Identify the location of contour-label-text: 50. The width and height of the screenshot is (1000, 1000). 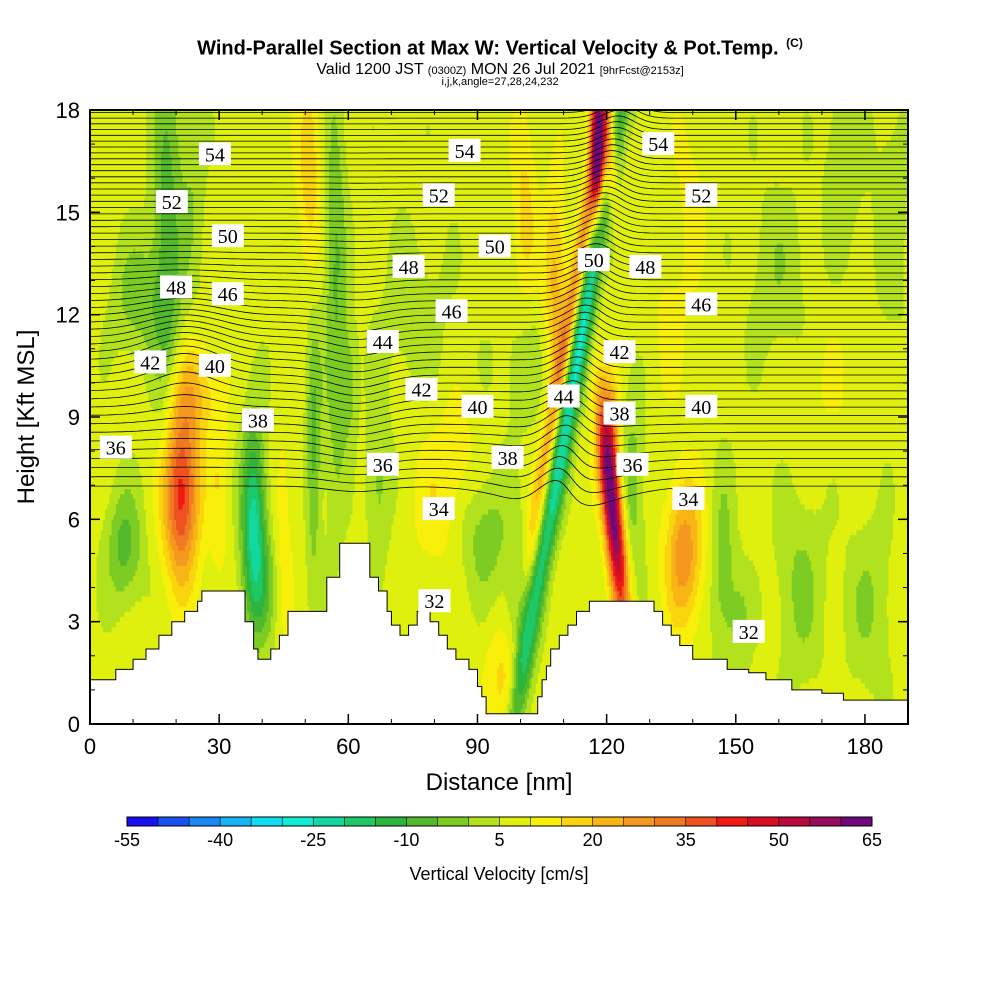
(495, 247).